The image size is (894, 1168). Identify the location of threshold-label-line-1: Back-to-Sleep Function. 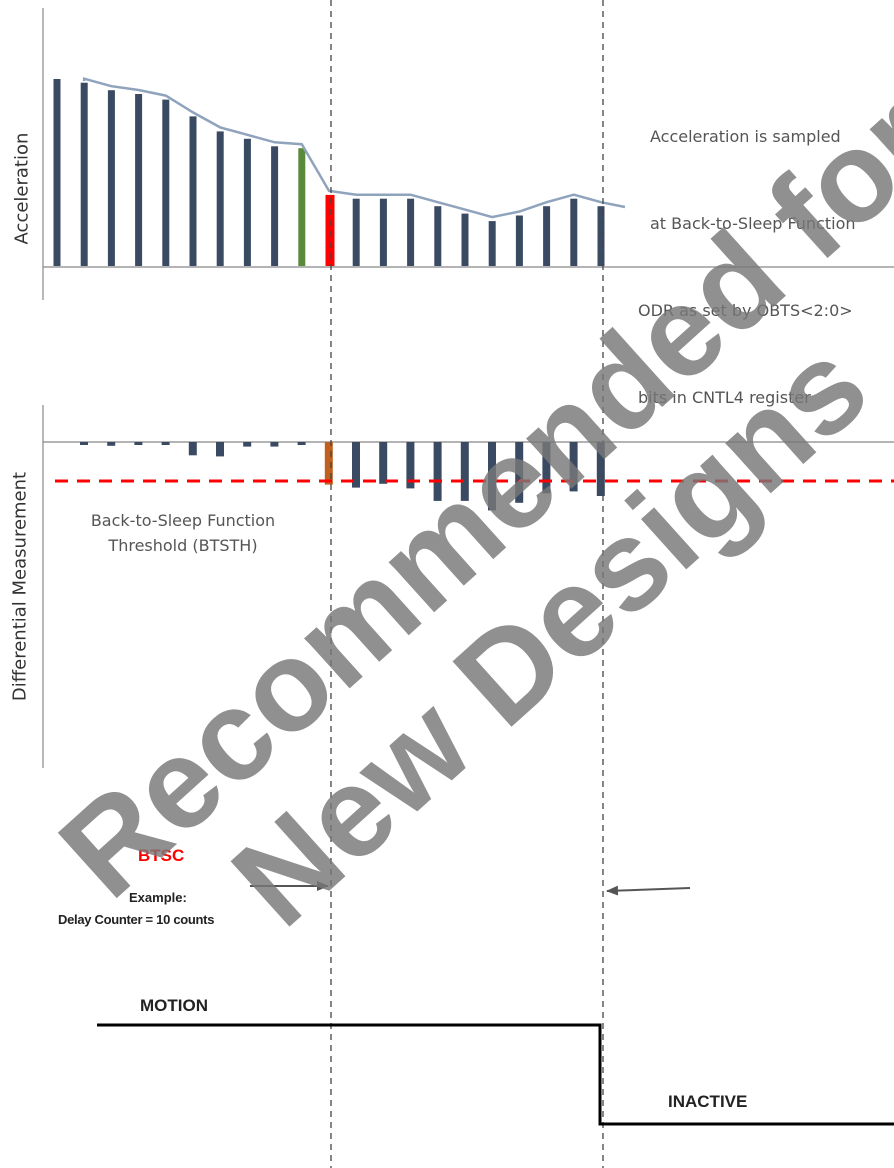
(183, 520).